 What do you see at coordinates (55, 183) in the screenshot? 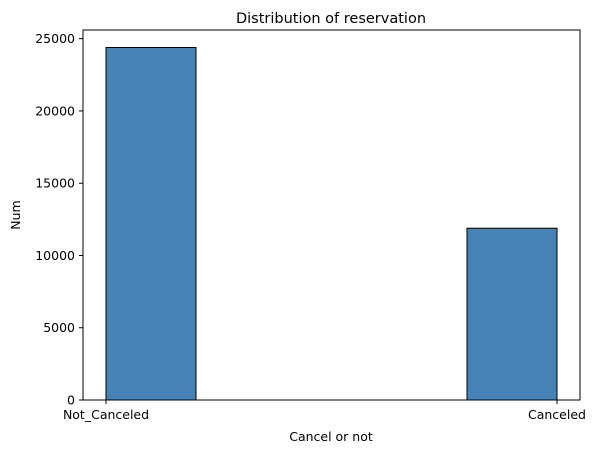
I see `y-tick-label: 15000` at bounding box center [55, 183].